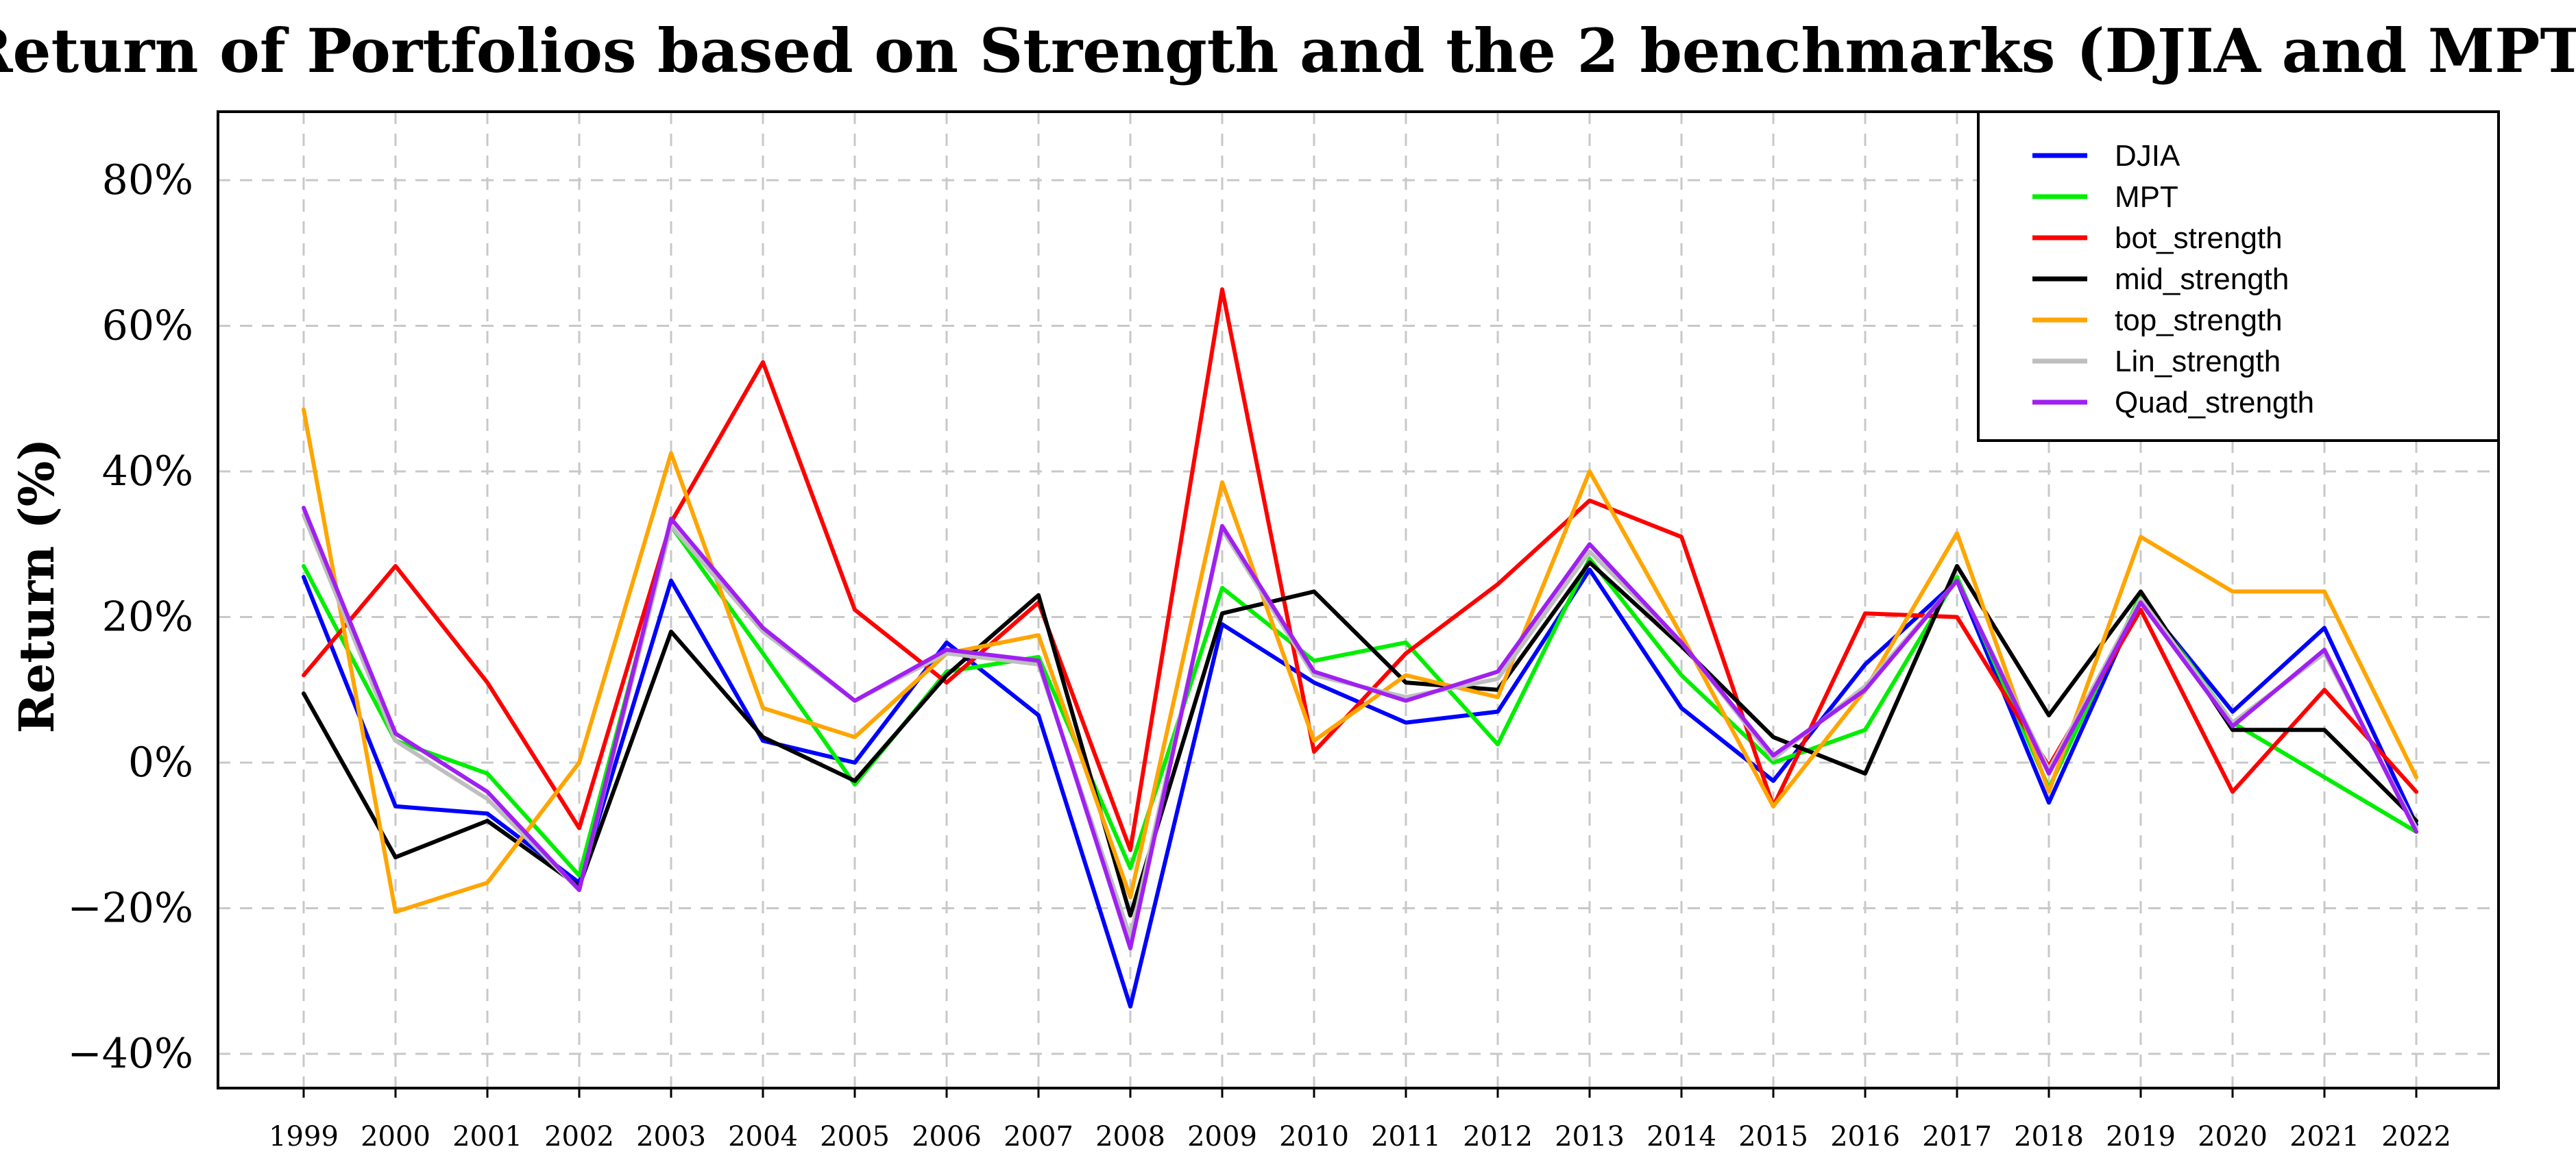 The image size is (2576, 1171). Describe the element at coordinates (2198, 361) in the screenshot. I see `legend-label: Lin_strength` at that location.